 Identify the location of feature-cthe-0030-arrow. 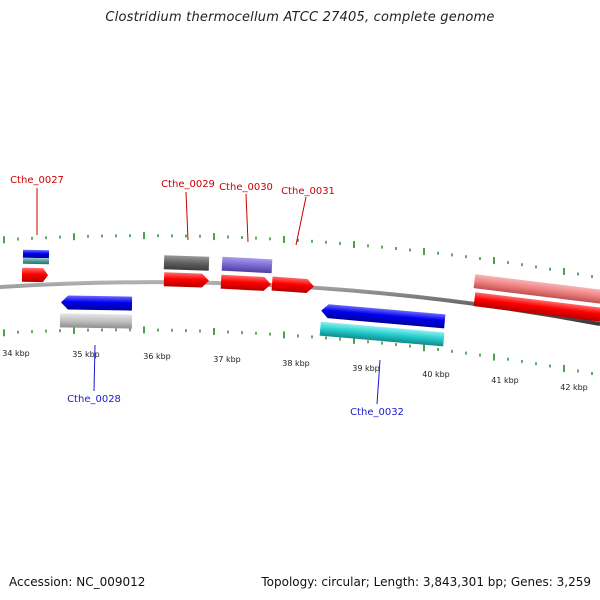
(245, 282).